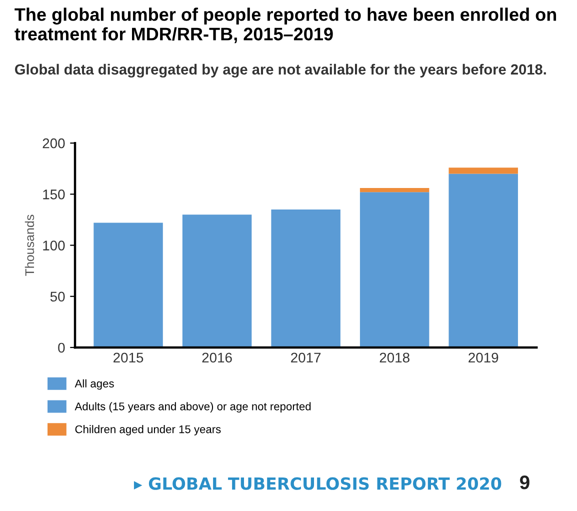 This screenshot has width=577, height=511. I want to click on x-tick-label: 2015, so click(129, 357).